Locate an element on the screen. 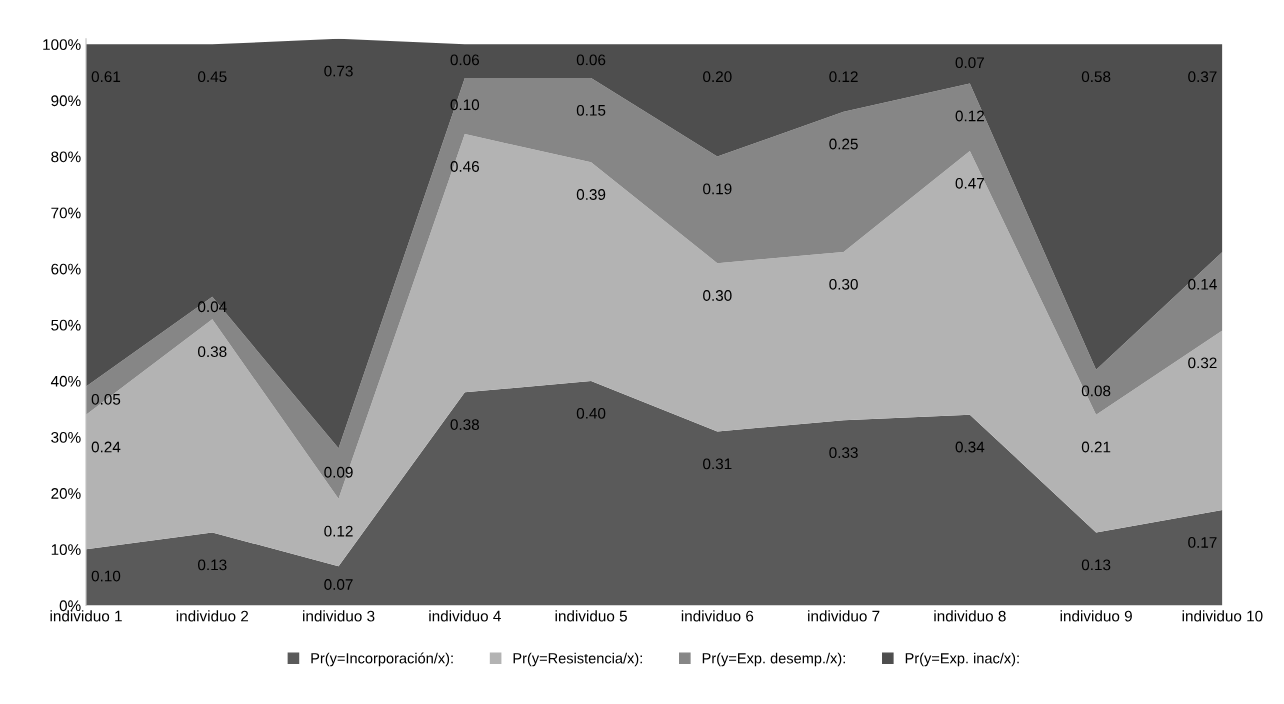  data-label: 0.45 is located at coordinates (212, 77).